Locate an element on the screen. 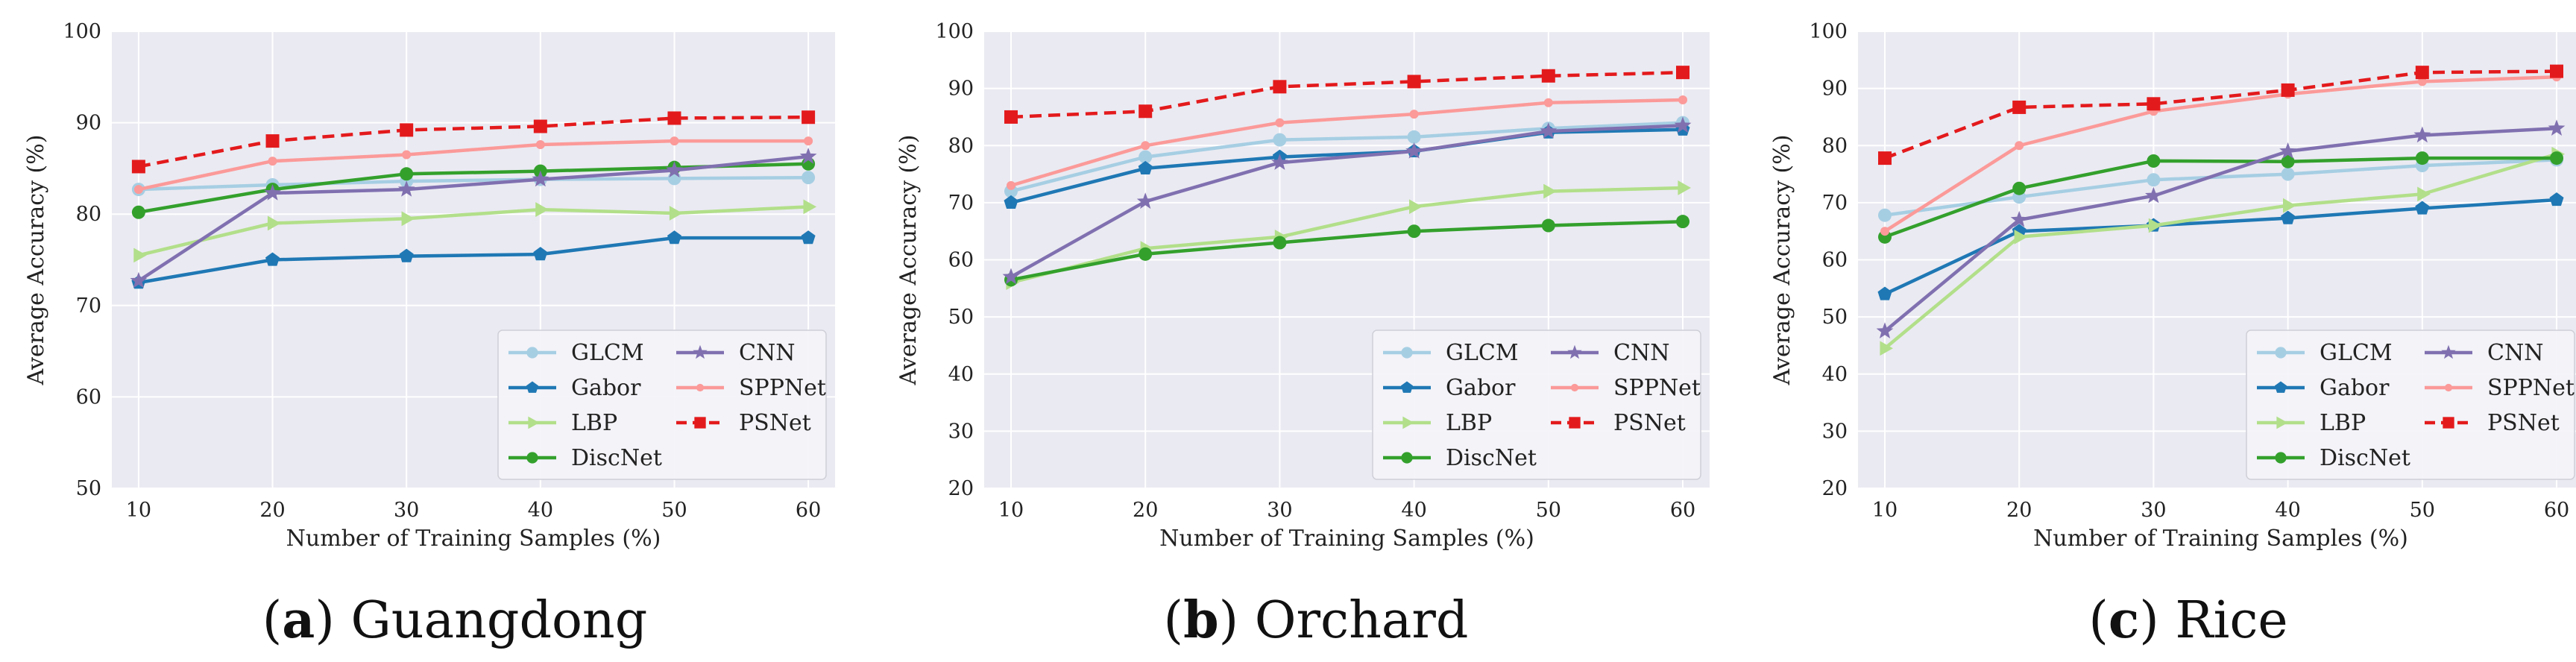 Image resolution: width=2576 pixels, height=662 pixels. legend-box is located at coordinates (662, 405).